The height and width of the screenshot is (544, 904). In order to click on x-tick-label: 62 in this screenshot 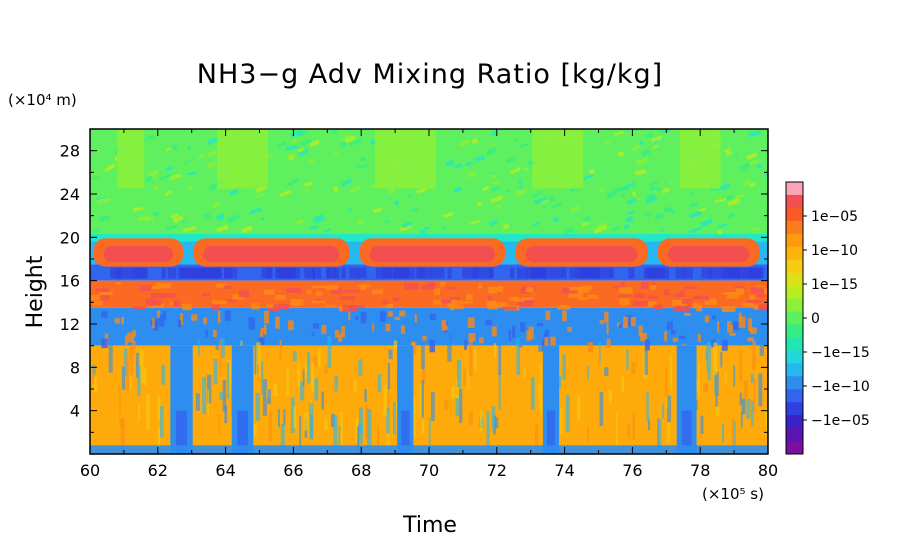, I will do `click(158, 470)`.